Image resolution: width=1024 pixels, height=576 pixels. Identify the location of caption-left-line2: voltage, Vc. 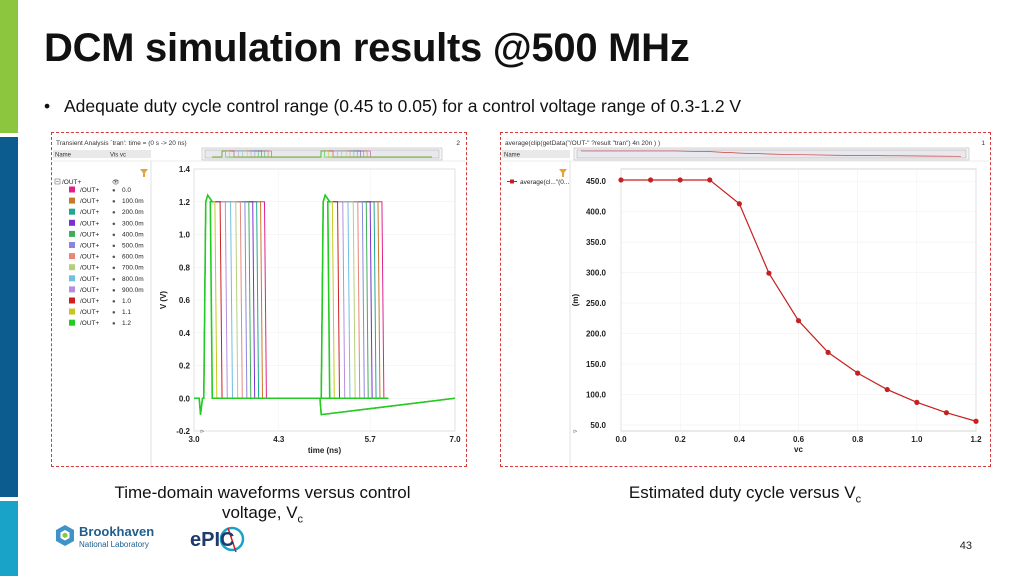
(262, 514).